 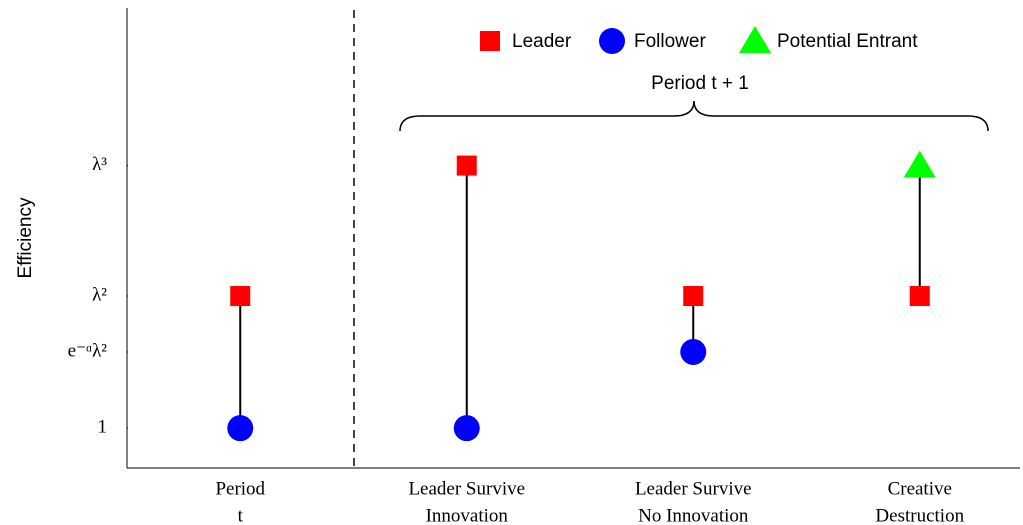 I want to click on x-tick-label: Innovation, so click(x=467, y=515).